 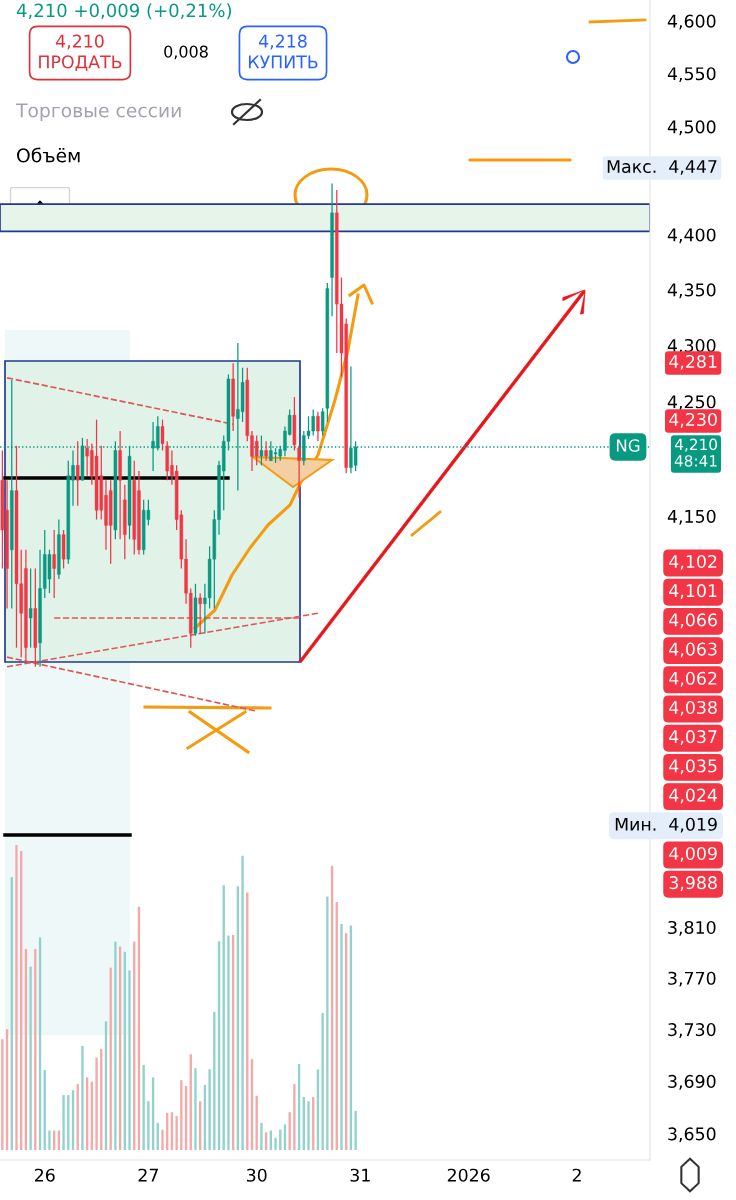 I want to click on y-tick-label: 4,300, so click(x=691, y=346).